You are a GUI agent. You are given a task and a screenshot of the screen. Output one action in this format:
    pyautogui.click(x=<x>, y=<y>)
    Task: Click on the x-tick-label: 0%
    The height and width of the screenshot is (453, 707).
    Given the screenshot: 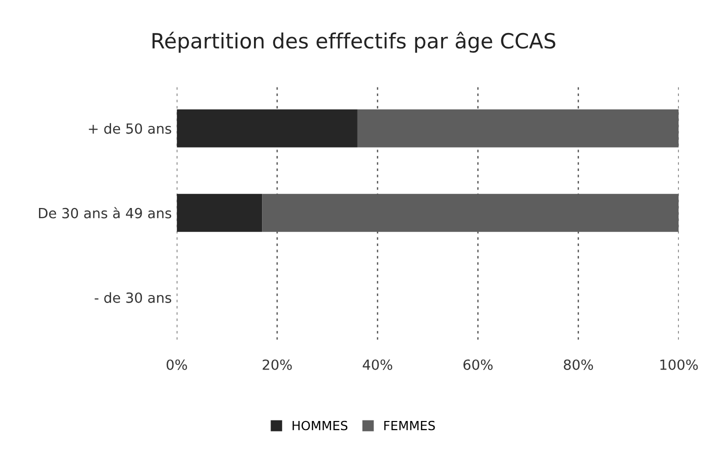 What is the action you would take?
    pyautogui.click(x=176, y=364)
    